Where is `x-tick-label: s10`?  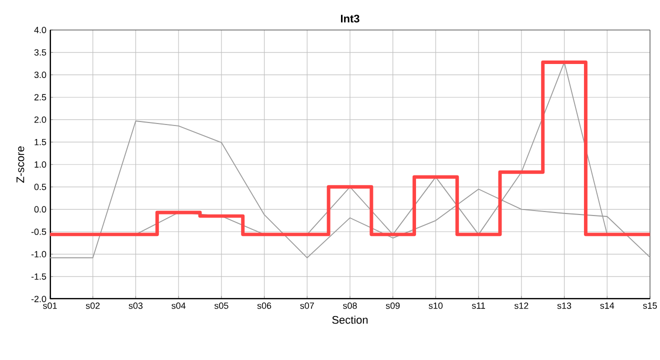
x-tick-label: s10 is located at coordinates (435, 305).